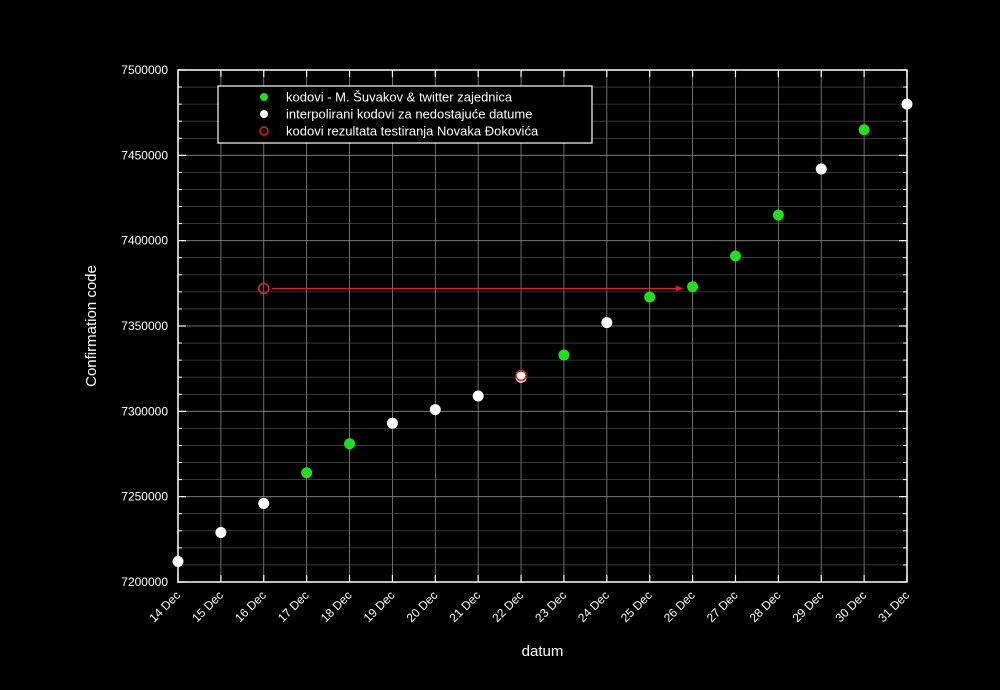 This screenshot has height=690, width=1000. Describe the element at coordinates (636, 606) in the screenshot. I see `x-tick-label: 25 Dec` at that location.